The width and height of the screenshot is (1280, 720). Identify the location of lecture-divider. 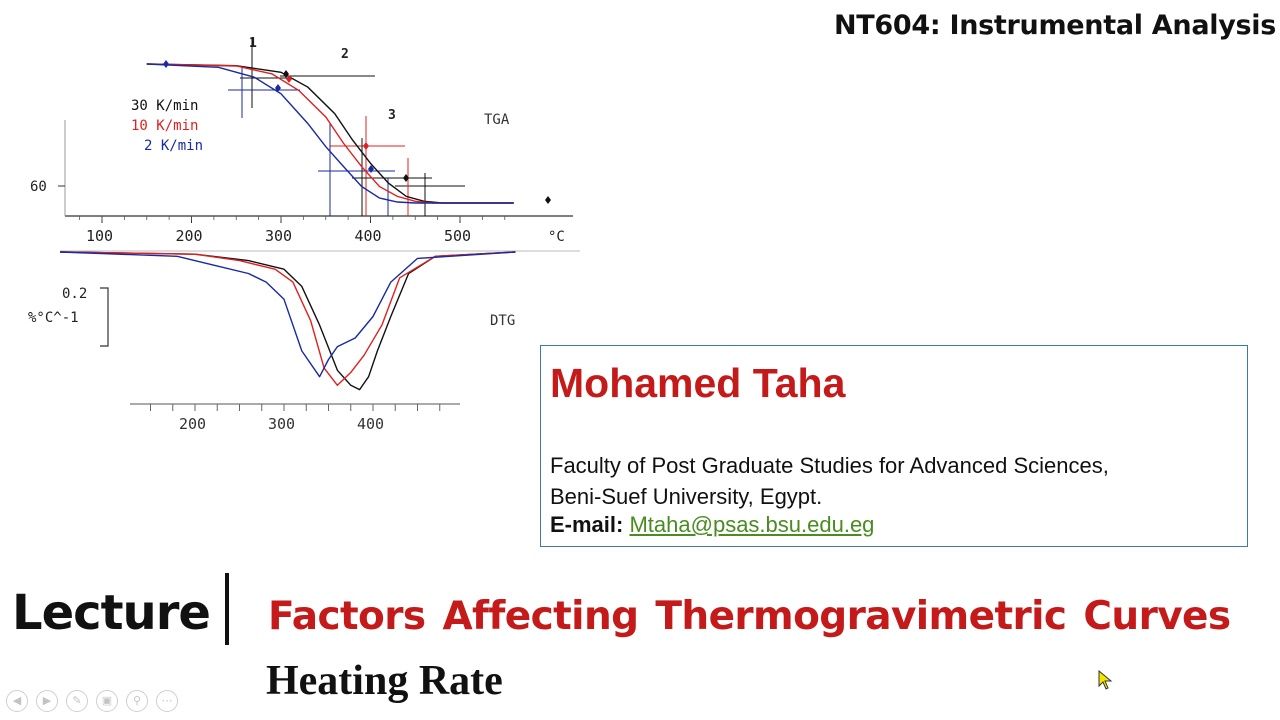
(227, 609).